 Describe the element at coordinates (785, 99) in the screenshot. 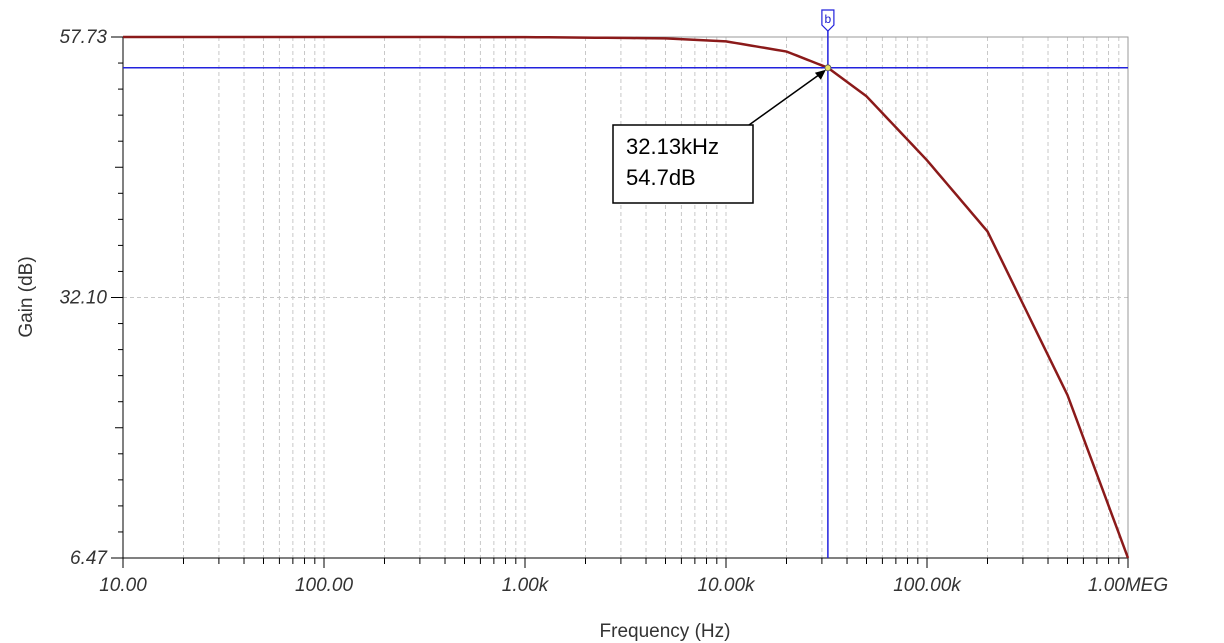

I see `annotation-arrow-line` at that location.